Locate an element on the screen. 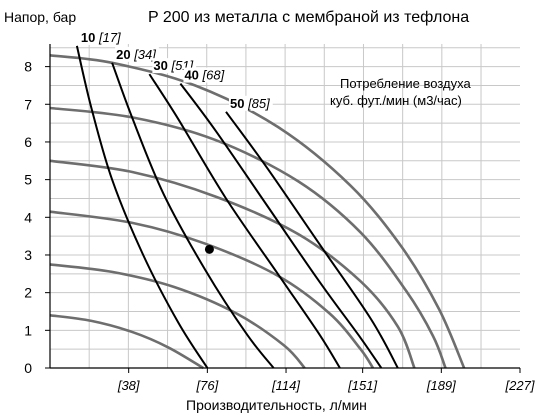 Image resolution: width=539 pixels, height=420 pixels. y-tick-label-2: 2 is located at coordinates (28, 293).